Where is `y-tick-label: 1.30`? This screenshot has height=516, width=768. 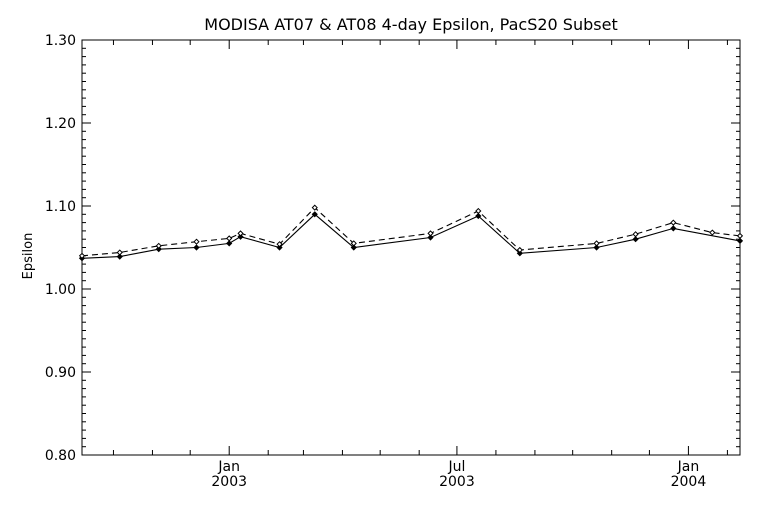
y-tick-label: 1.30 is located at coordinates (60, 41).